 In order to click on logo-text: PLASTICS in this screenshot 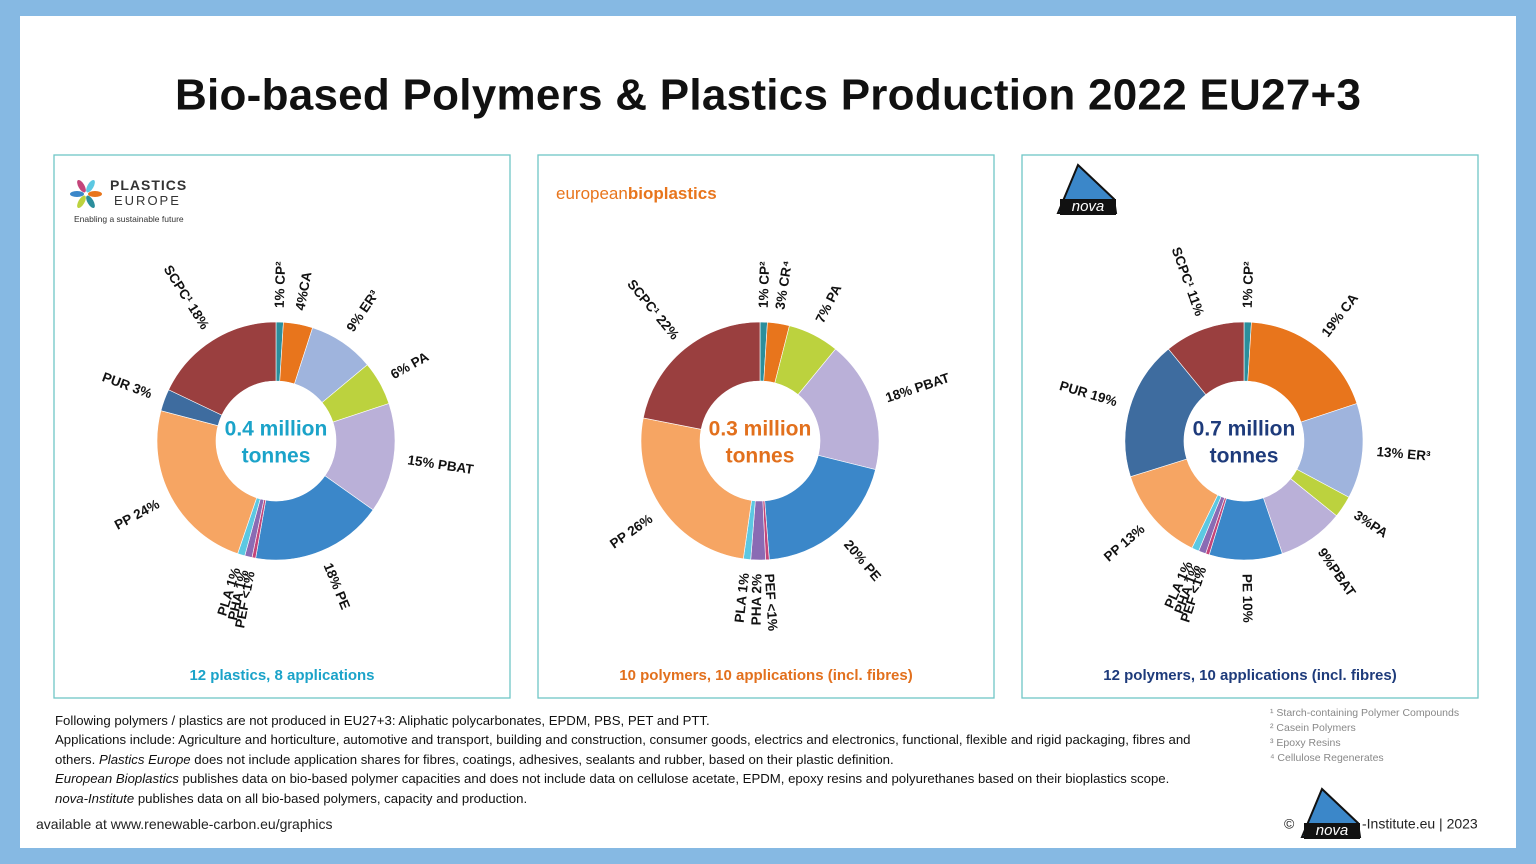, I will do `click(148, 185)`.